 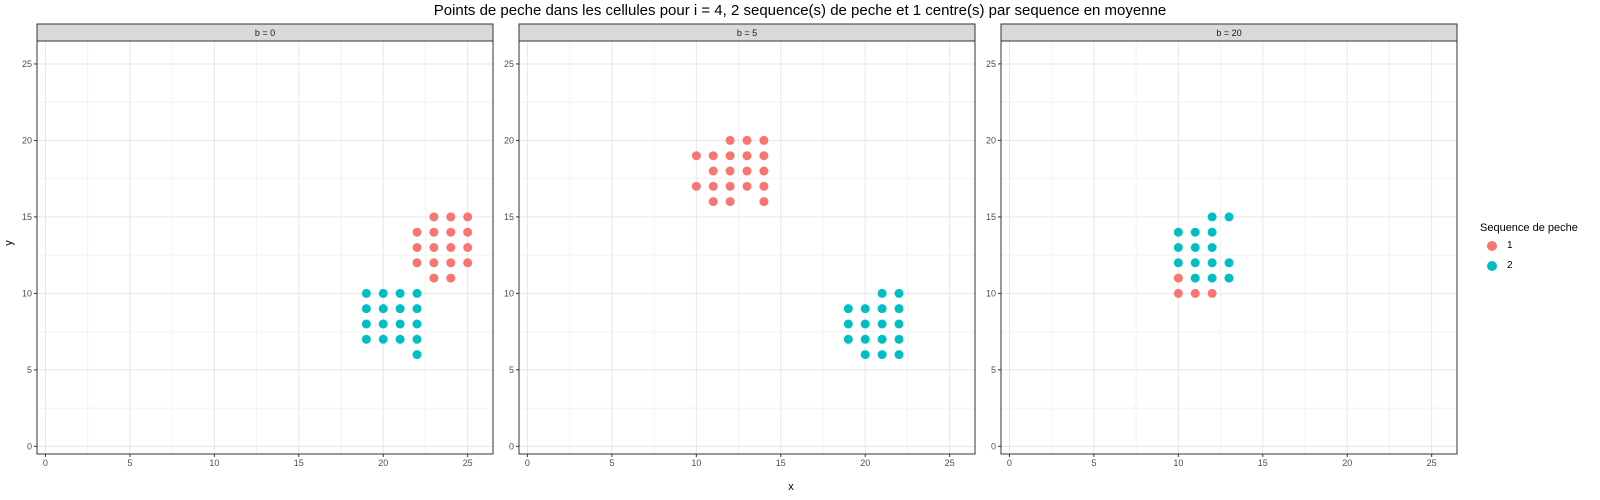 I want to click on x-tick-label: 10, so click(x=214, y=463).